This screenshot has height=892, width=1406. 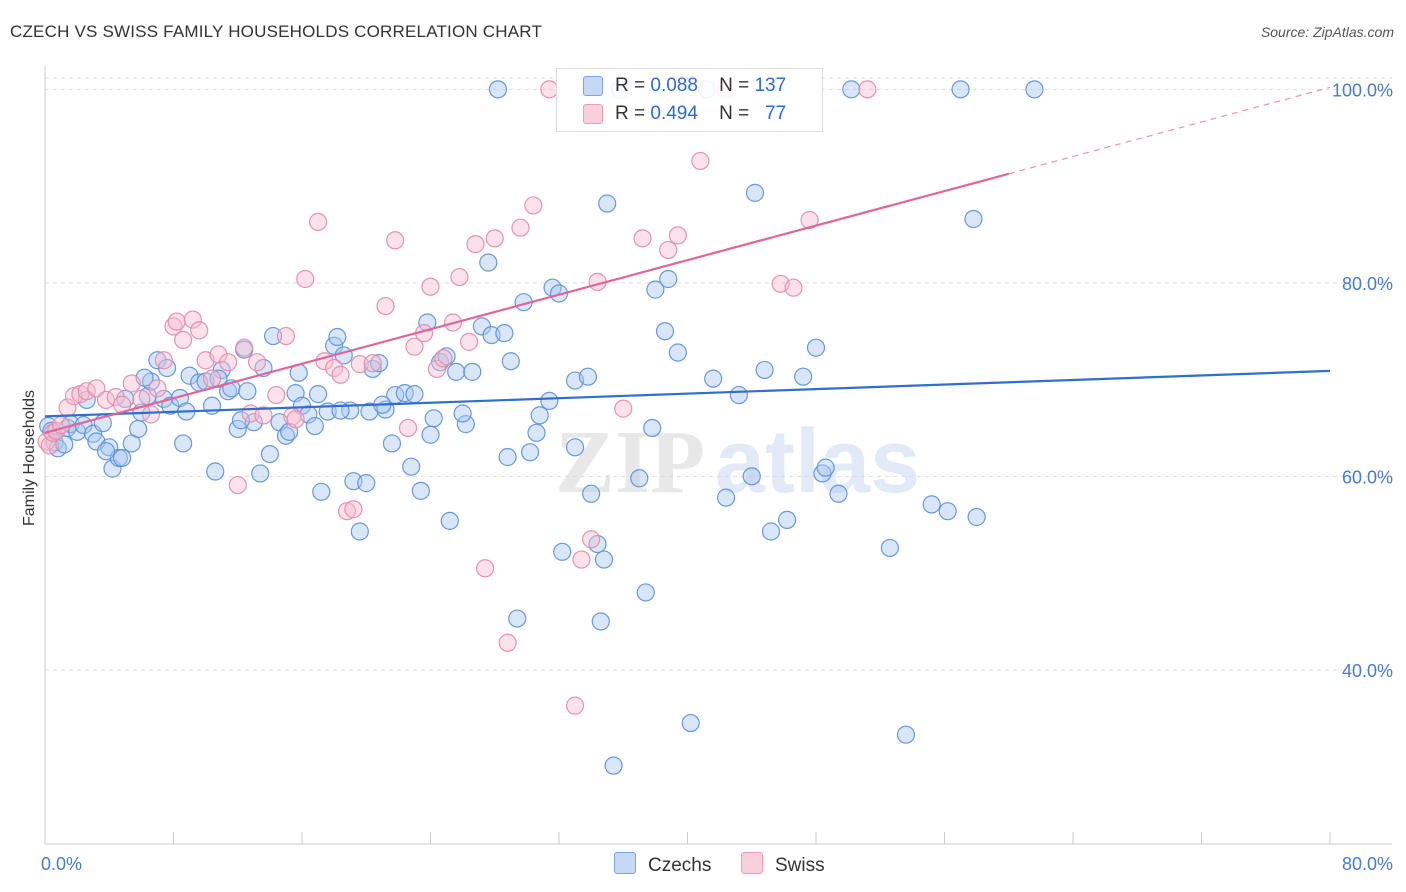 What do you see at coordinates (1367, 477) in the screenshot?
I see `y-tick-label-1: 60.0%` at bounding box center [1367, 477].